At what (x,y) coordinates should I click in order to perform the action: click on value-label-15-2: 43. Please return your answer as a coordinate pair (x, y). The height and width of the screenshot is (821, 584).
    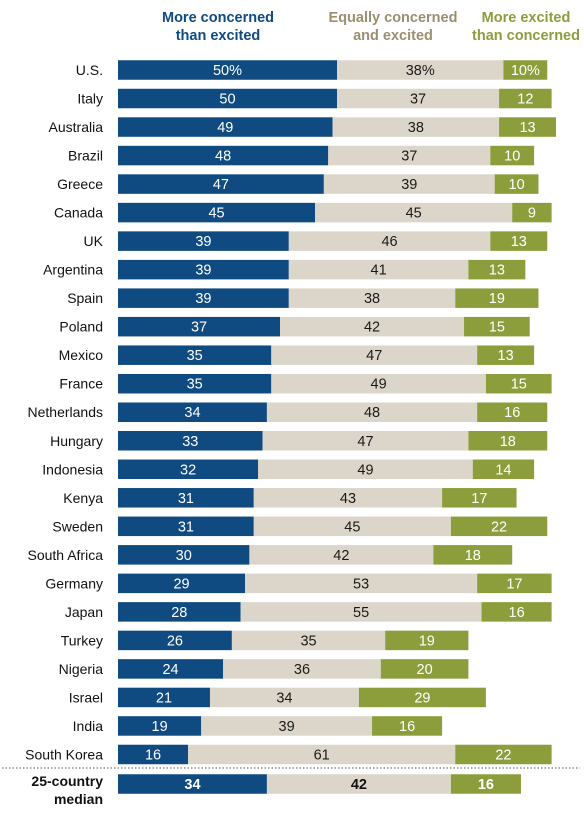
    Looking at the image, I should click on (348, 499).